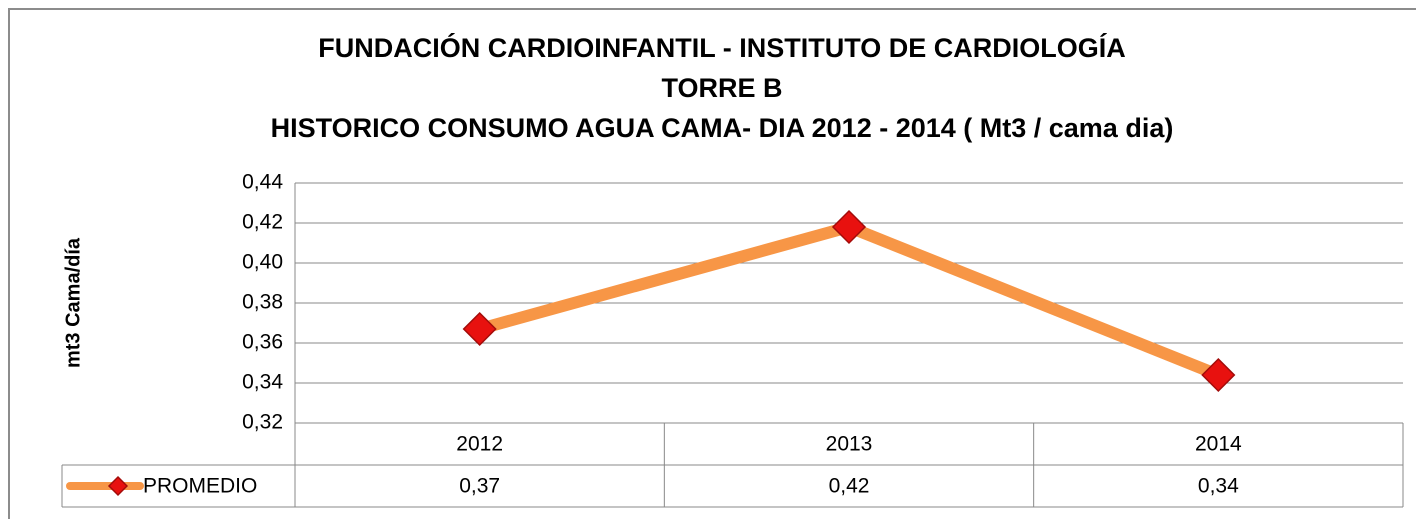 The image size is (1416, 519). Describe the element at coordinates (200, 486) in the screenshot. I see `legend-label: PROMEDIO` at that location.